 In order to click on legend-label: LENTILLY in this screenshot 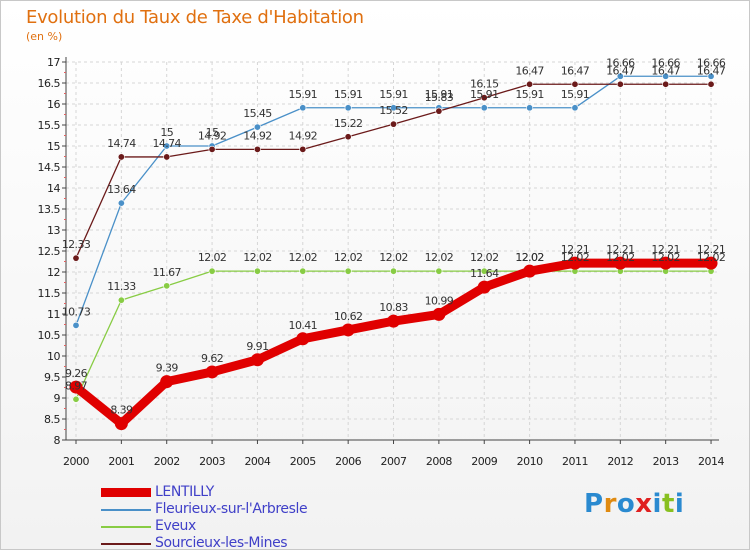, I will do `click(184, 492)`.